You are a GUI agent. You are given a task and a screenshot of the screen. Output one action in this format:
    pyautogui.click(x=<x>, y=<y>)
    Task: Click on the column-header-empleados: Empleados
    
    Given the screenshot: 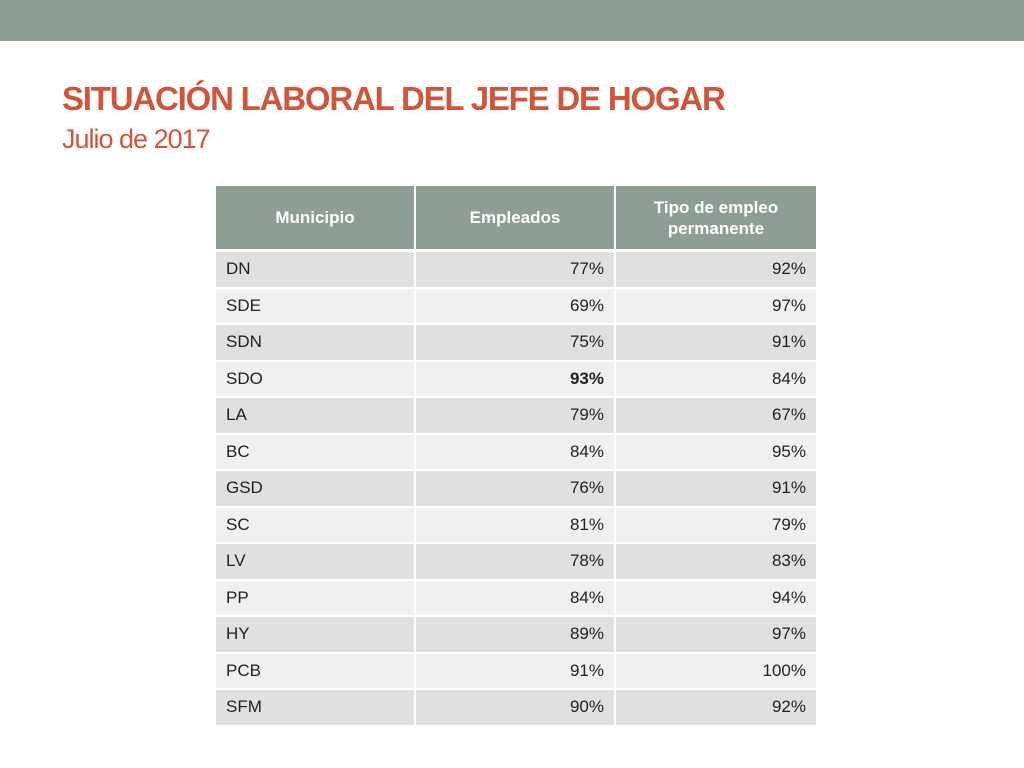 What is the action you would take?
    pyautogui.click(x=514, y=219)
    